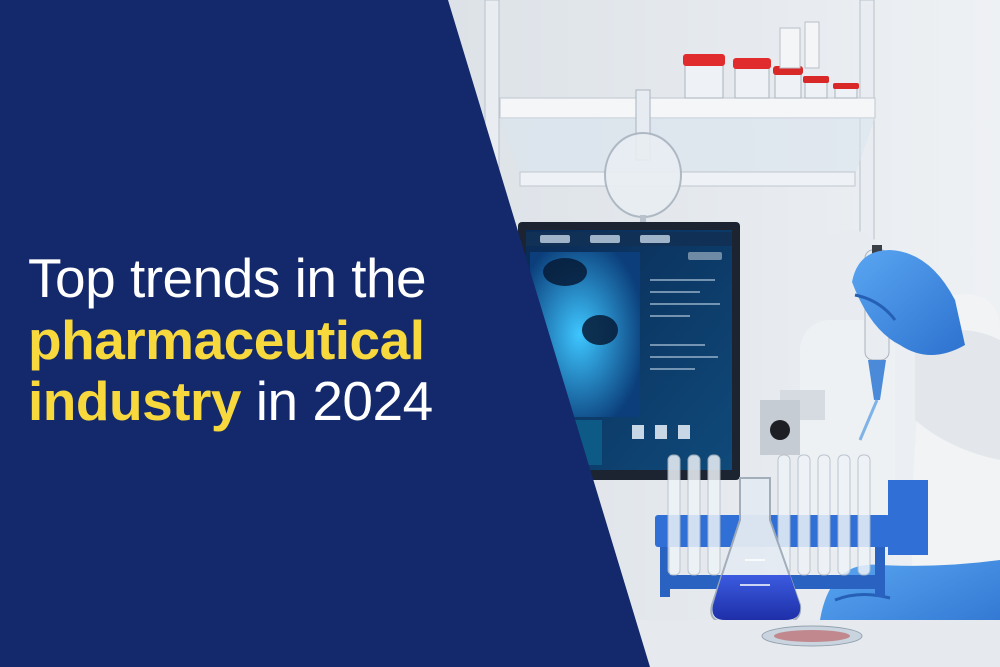 The width and height of the screenshot is (1000, 667). Describe the element at coordinates (134, 401) in the screenshot. I see `headline-highlight-industry: industry` at that location.